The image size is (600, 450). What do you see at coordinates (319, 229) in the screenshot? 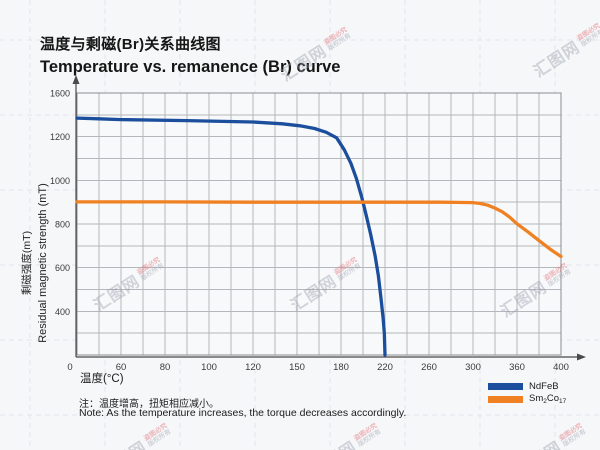
I see `series-line-sm2co17` at bounding box center [319, 229].